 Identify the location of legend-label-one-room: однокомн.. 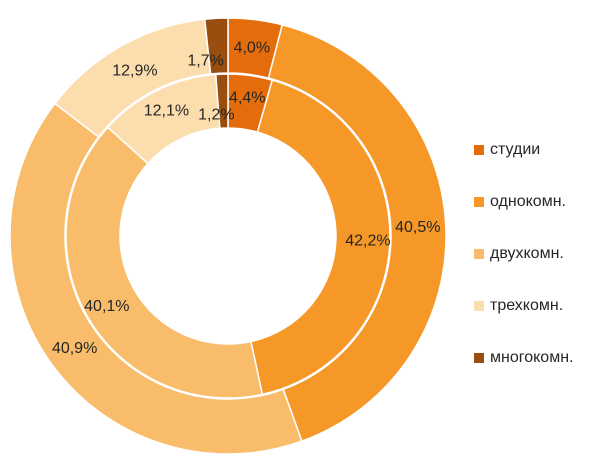
(528, 201).